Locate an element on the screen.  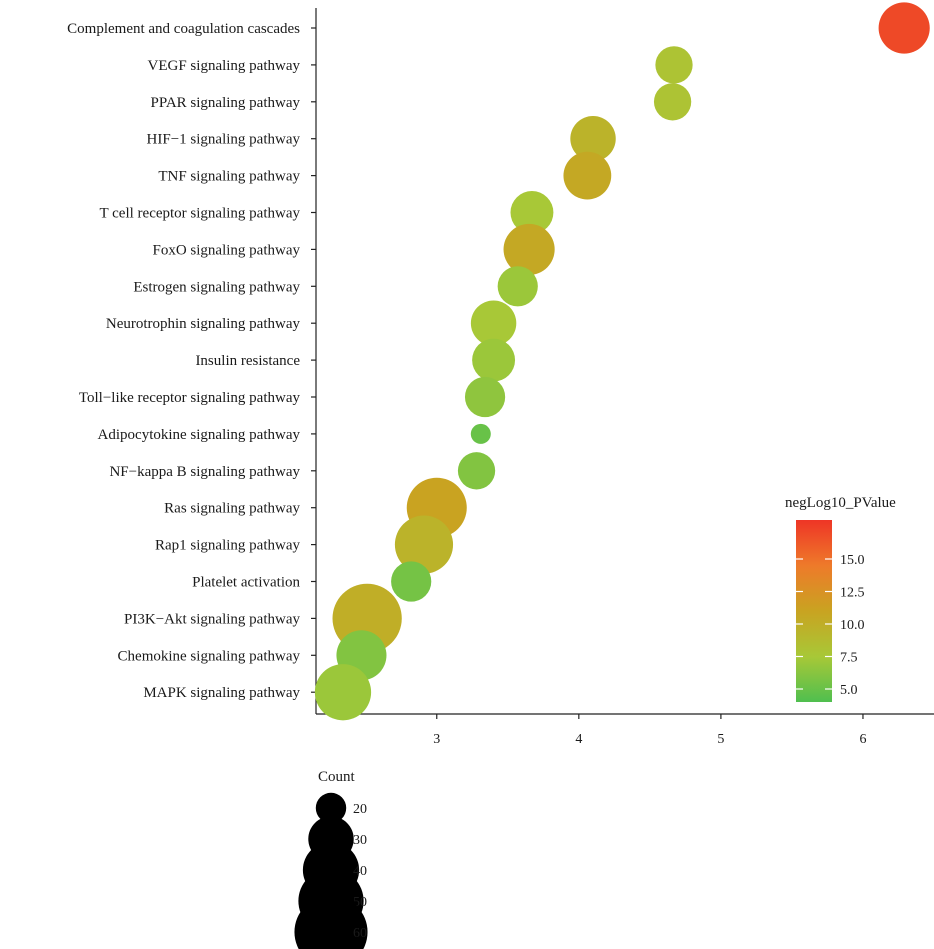
y-tick-label: FoxO signaling pathway is located at coordinates (227, 250).